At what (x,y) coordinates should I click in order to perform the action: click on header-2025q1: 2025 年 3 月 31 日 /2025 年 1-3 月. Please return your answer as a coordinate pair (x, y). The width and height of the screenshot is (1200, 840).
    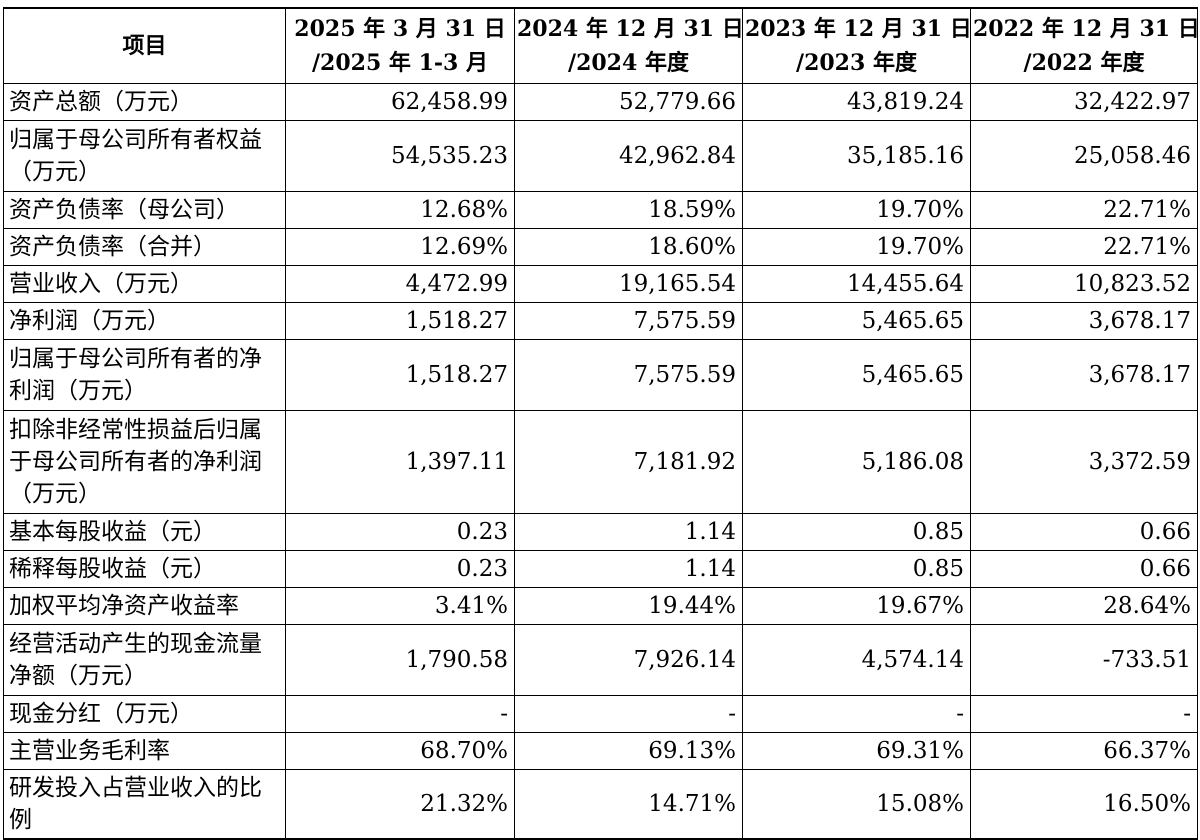
    Looking at the image, I should click on (400, 45).